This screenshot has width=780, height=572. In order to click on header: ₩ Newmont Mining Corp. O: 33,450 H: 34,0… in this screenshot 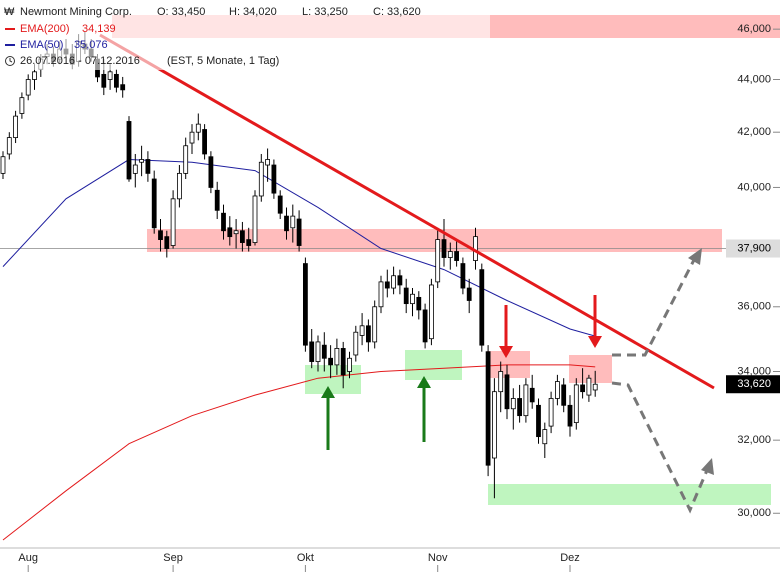, I will do `click(245, 36)`.